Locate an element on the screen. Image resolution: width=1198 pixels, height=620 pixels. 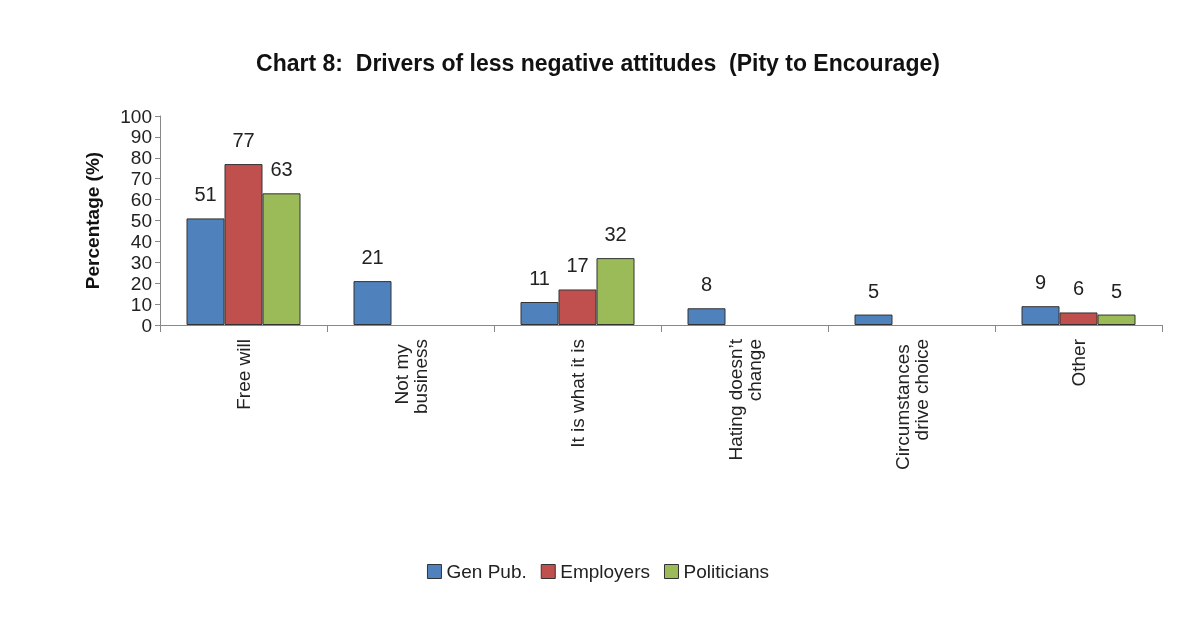
x-tick-label: Hating doesn’t change is located at coordinates (744, 399).